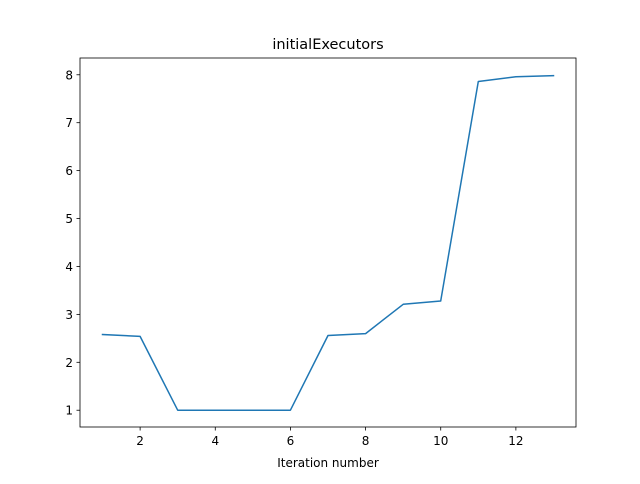 The width and height of the screenshot is (640, 484). I want to click on y-tick-label: 1, so click(69, 411).